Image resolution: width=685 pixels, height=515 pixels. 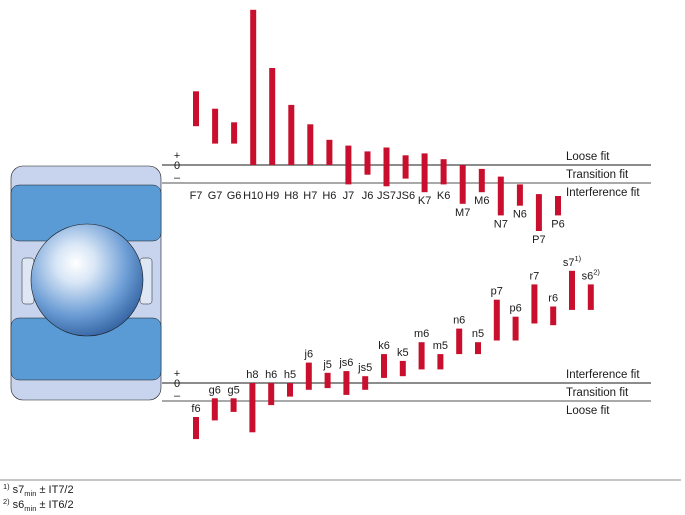 I want to click on lower-label-g6: g6, so click(x=215, y=390).